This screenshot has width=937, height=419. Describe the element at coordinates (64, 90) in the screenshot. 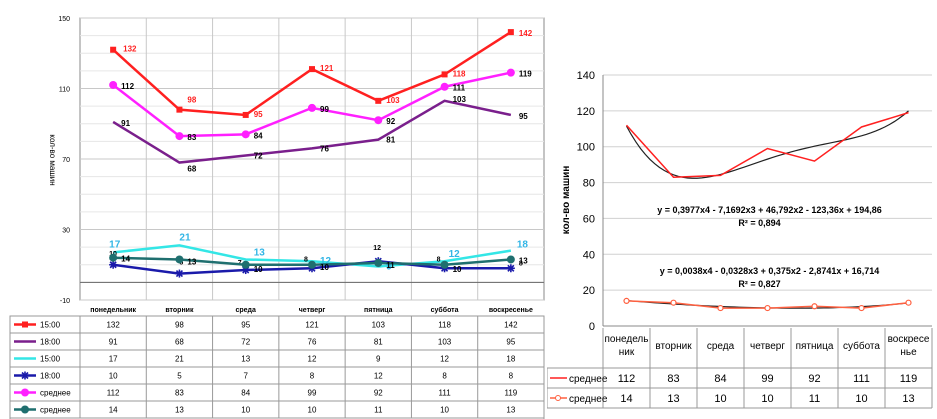

I see `left-y-tick-label: 110` at that location.